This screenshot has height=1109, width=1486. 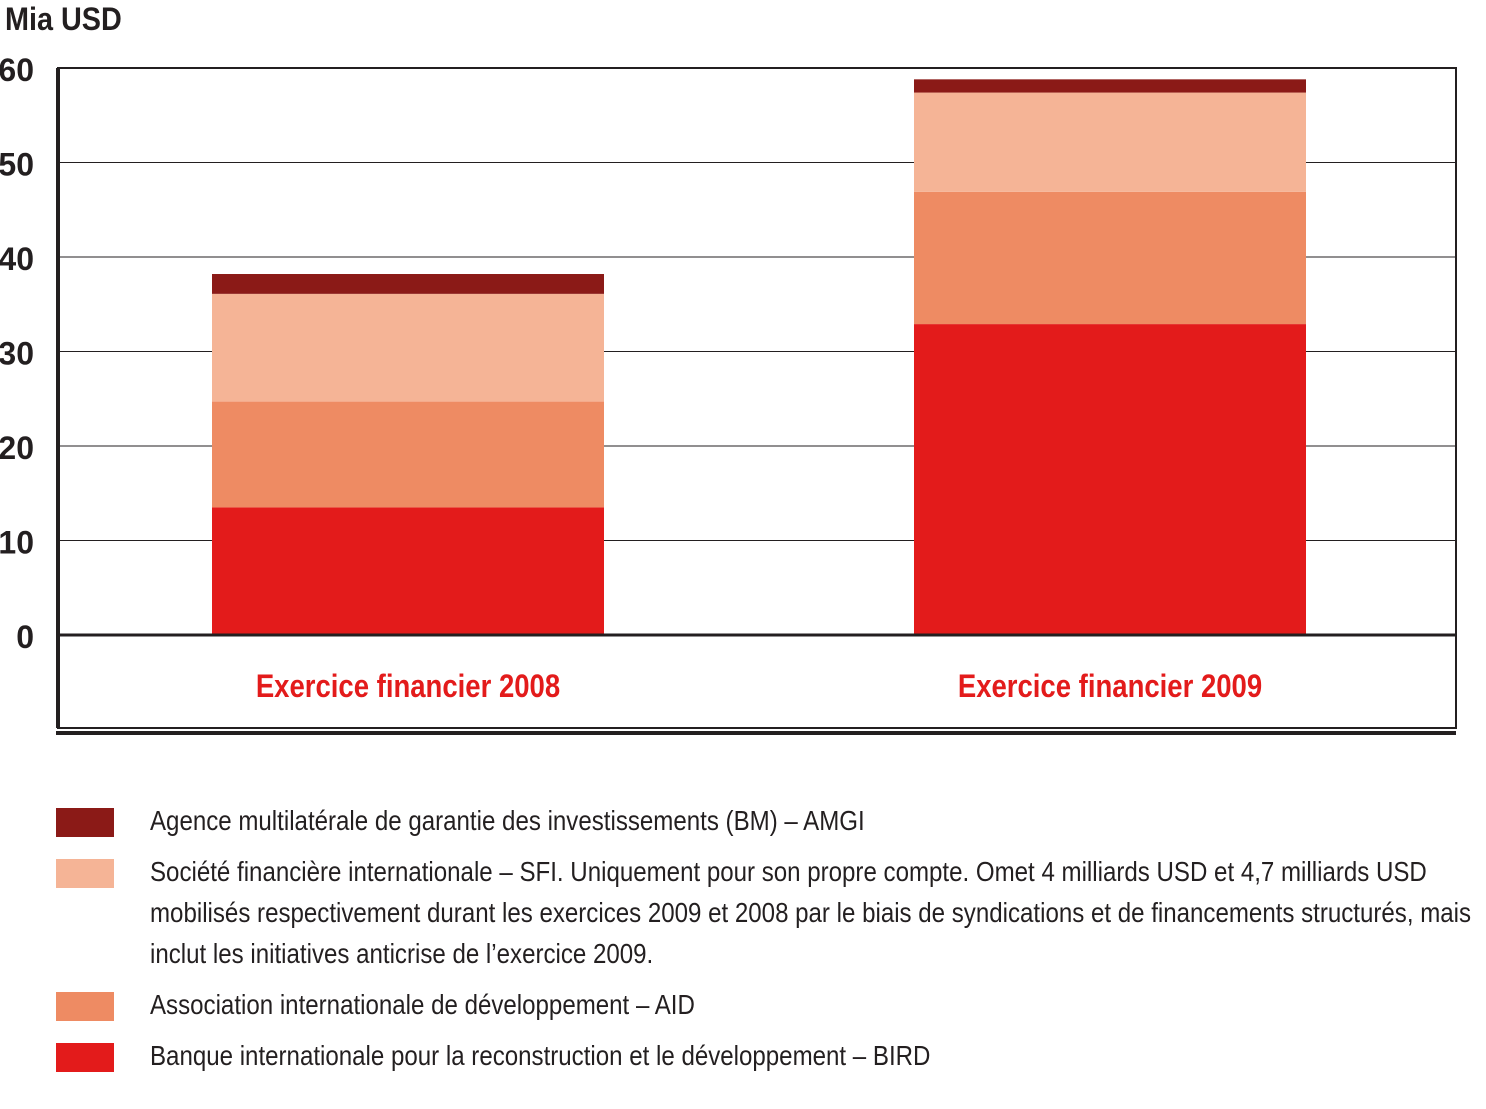 I want to click on category-label: Exercice financier 2009, so click(x=1110, y=686).